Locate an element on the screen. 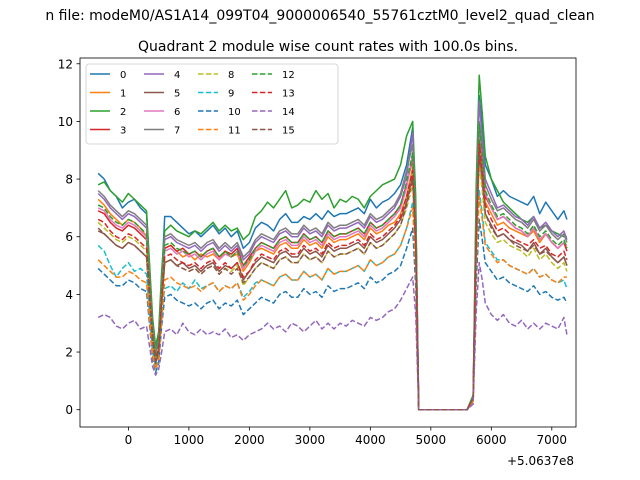  legend-label-3: 3 is located at coordinates (123, 131).